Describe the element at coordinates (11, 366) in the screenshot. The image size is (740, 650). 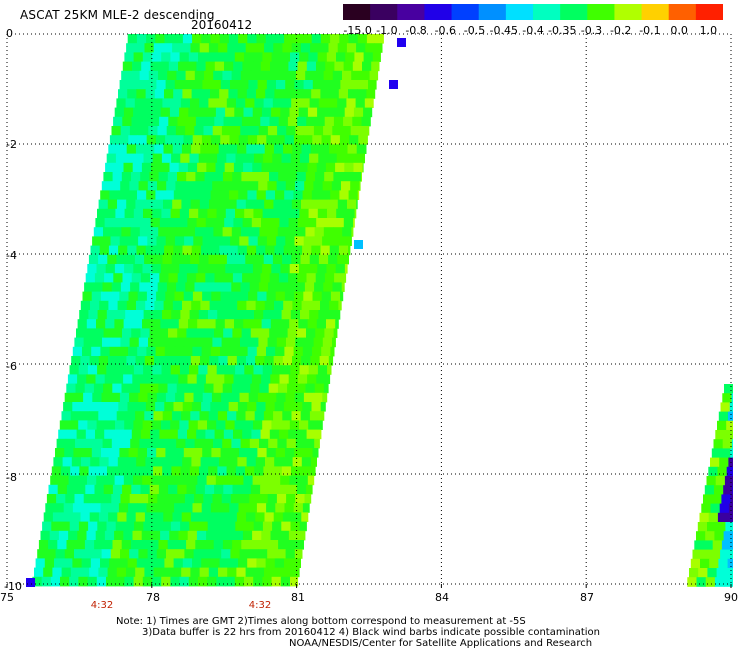
I see `y-tick-label: -6` at that location.